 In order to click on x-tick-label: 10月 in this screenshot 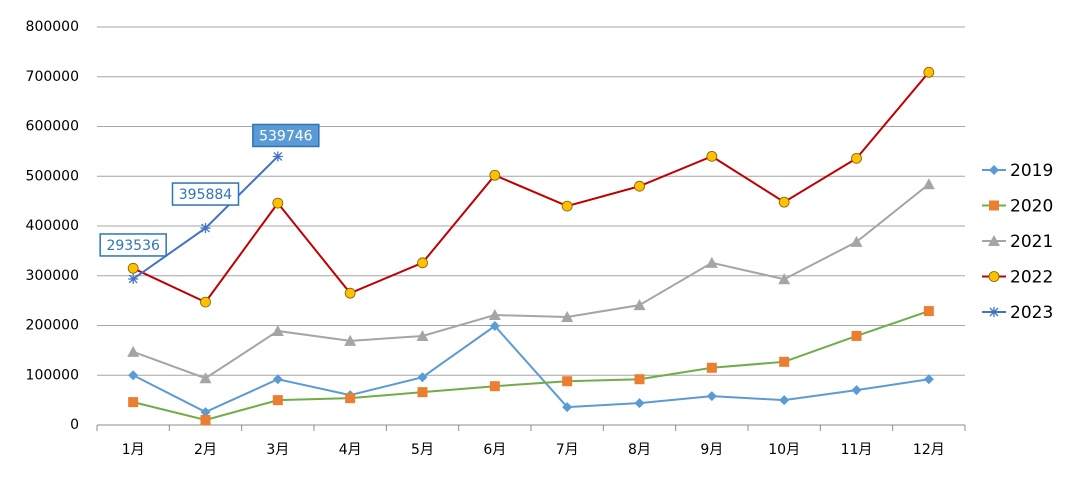, I will do `click(784, 450)`.